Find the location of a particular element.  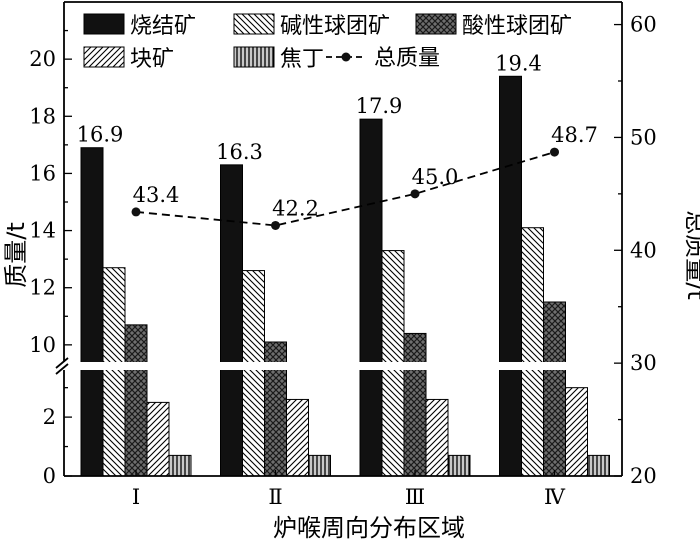

y-axis-title: 质量/t is located at coordinates (16, 255).